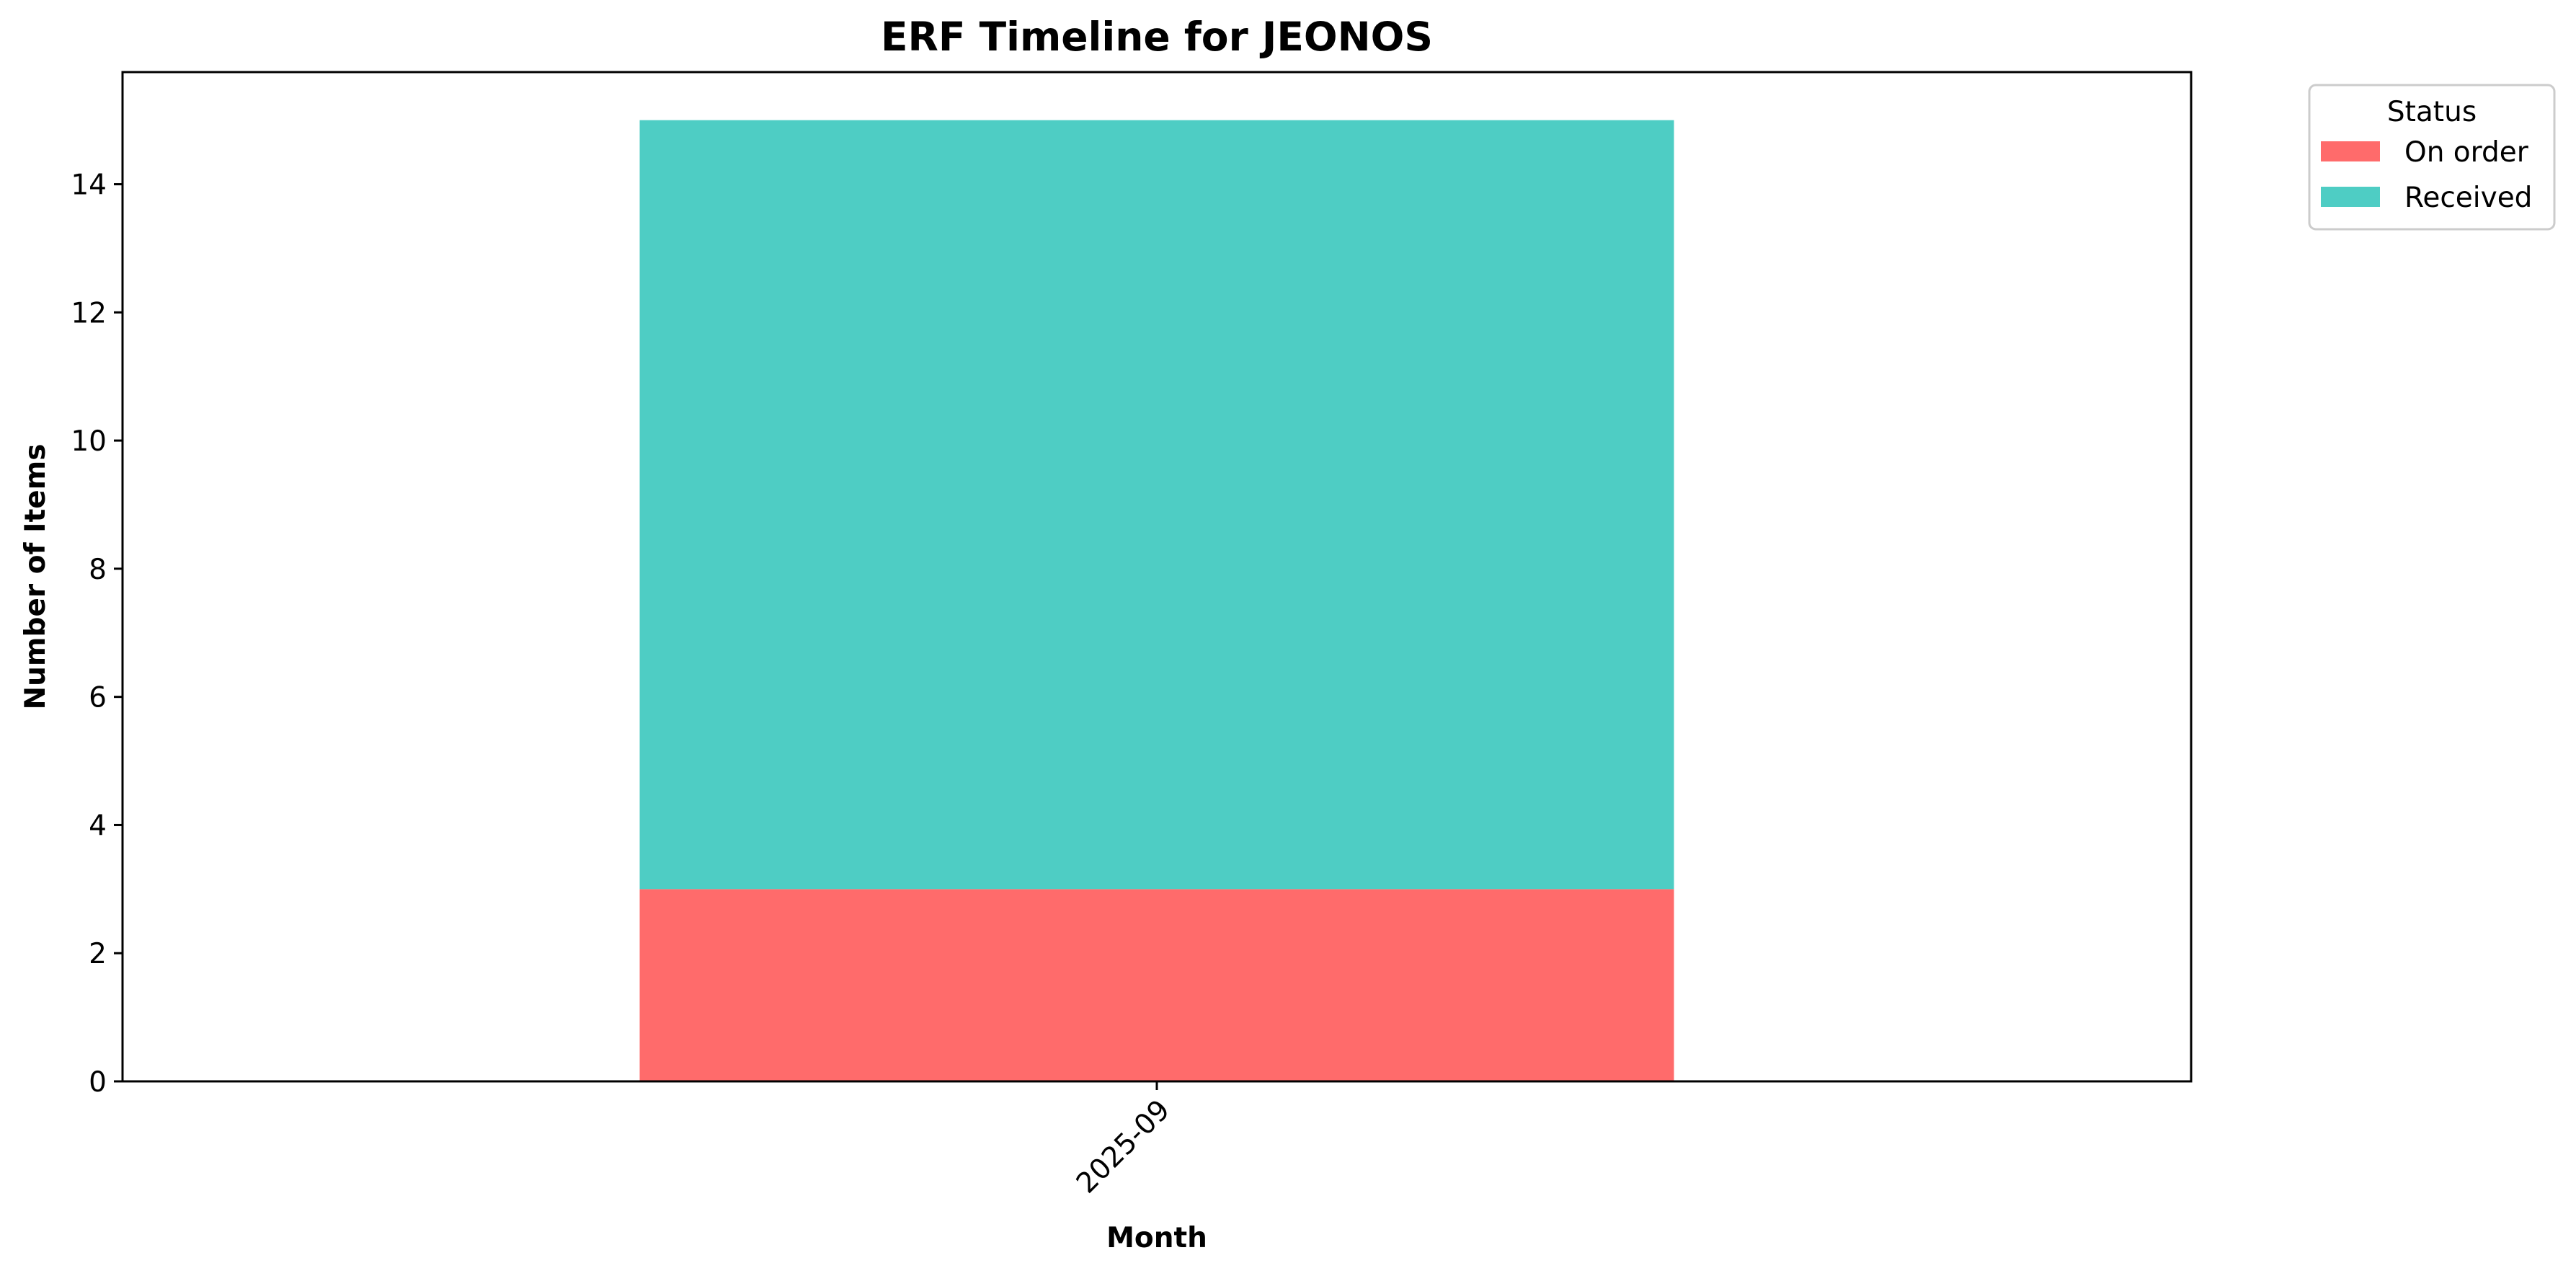 The height and width of the screenshot is (1276, 2576). Describe the element at coordinates (2468, 198) in the screenshot. I see `legend-label-received: Received` at that location.